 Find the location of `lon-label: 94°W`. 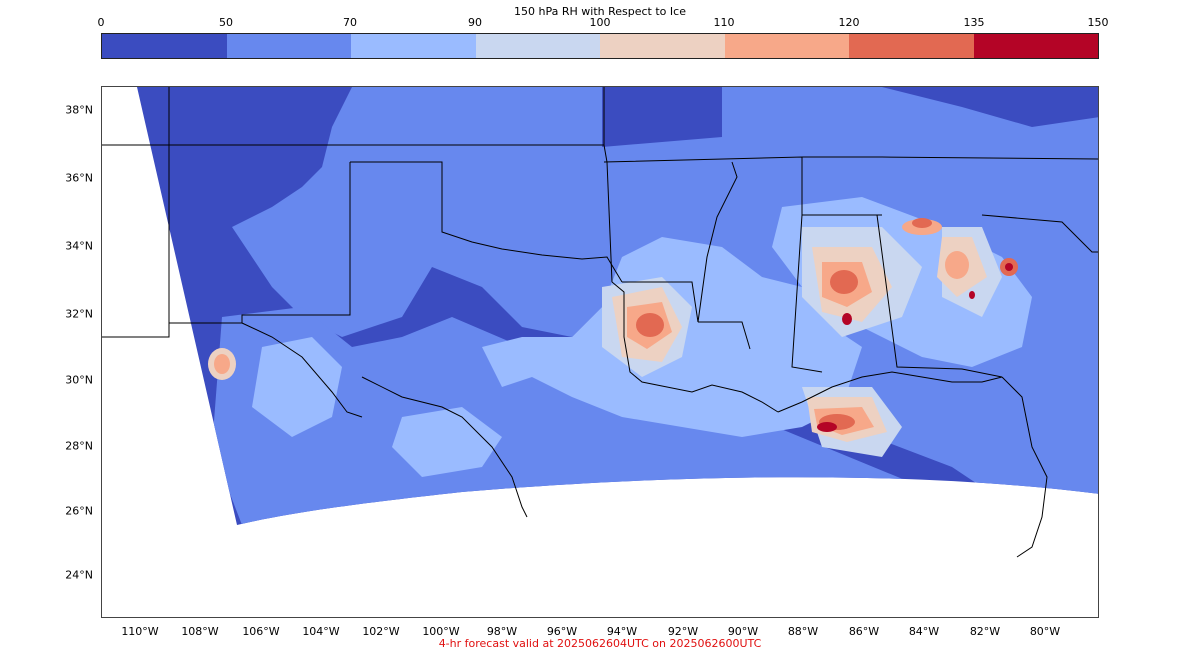

lon-label: 94°W is located at coordinates (622, 631).